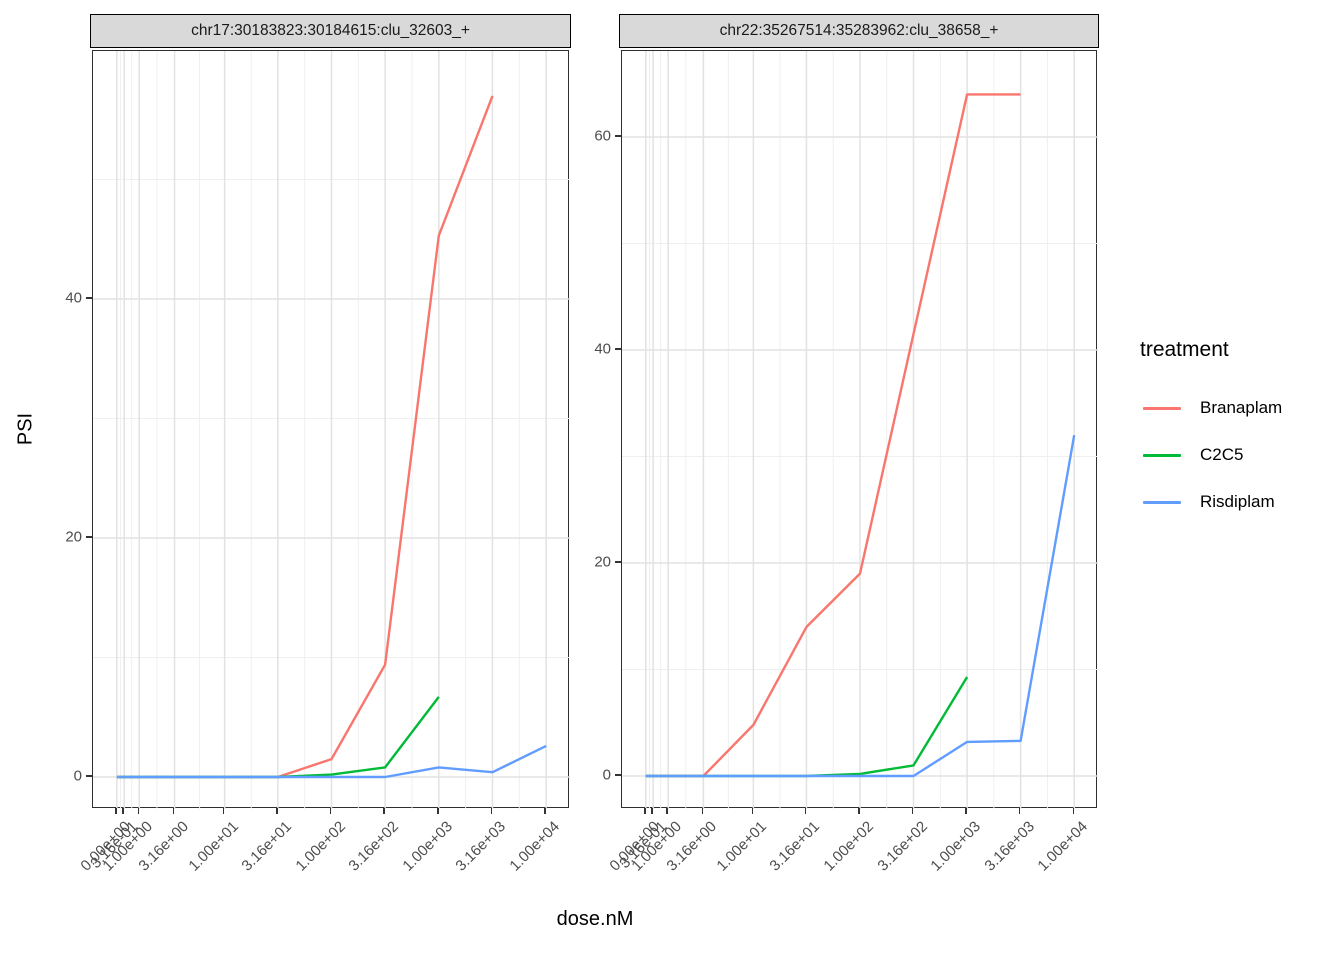  I want to click on facet-strip-chr22: chr22:35267514:35283962:clu_38658_+, so click(859, 31).